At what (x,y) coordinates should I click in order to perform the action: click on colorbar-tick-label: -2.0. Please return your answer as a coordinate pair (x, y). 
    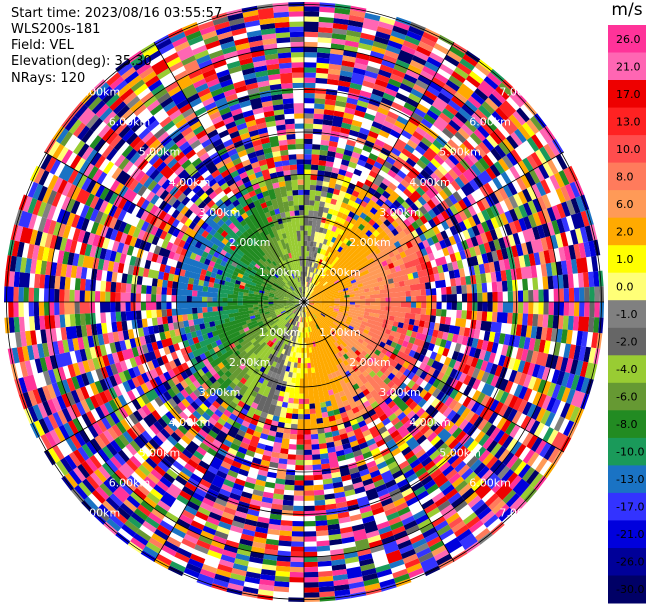
    Looking at the image, I should click on (626, 342).